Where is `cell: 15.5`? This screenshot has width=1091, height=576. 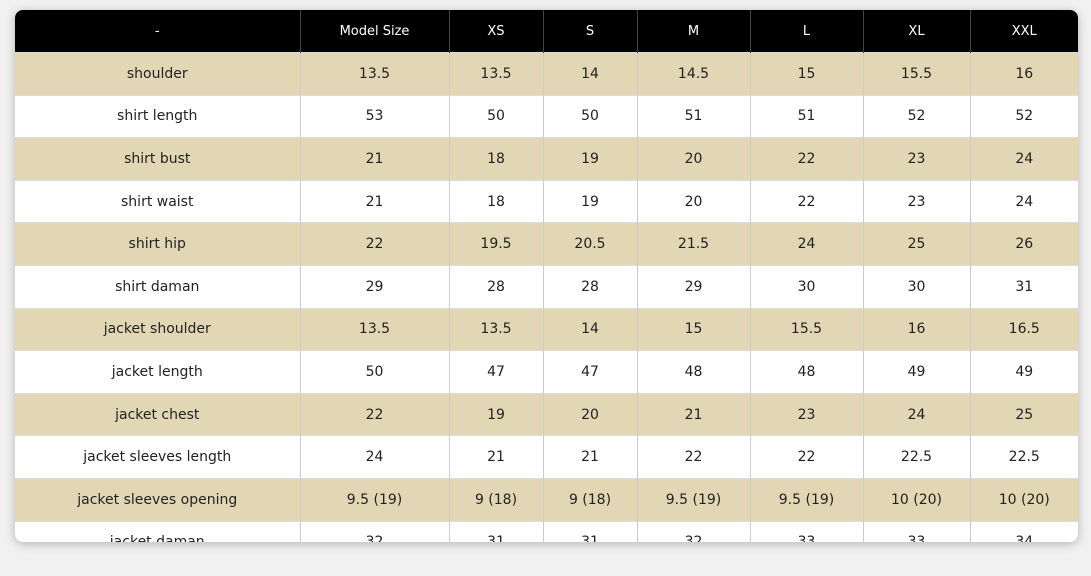 cell: 15.5 is located at coordinates (916, 74).